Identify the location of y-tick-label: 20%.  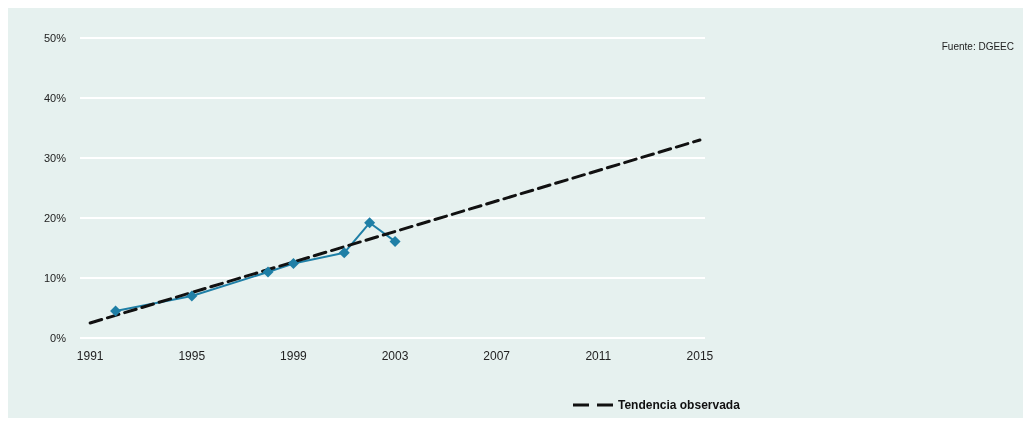
(55, 218).